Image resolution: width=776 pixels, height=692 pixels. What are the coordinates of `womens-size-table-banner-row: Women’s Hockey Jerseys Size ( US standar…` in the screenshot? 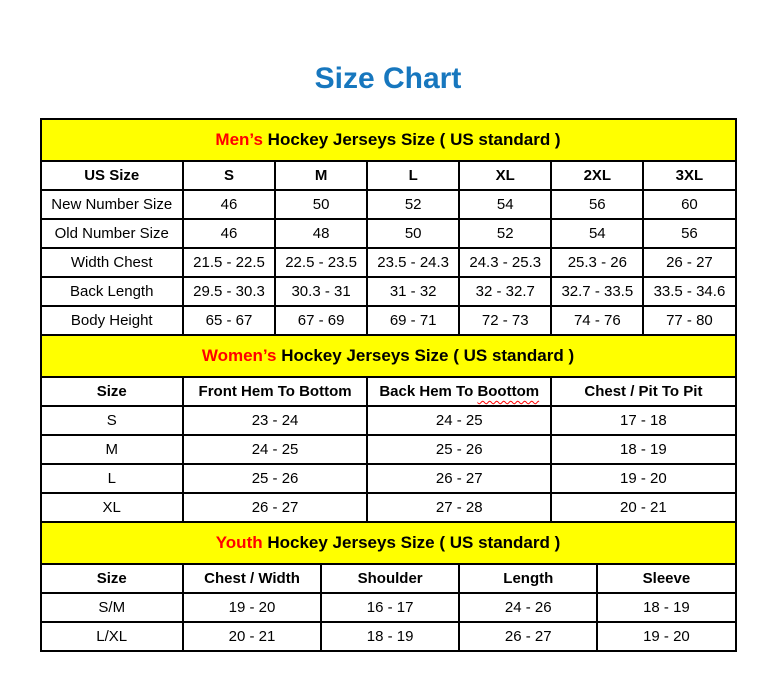 It's located at (388, 356).